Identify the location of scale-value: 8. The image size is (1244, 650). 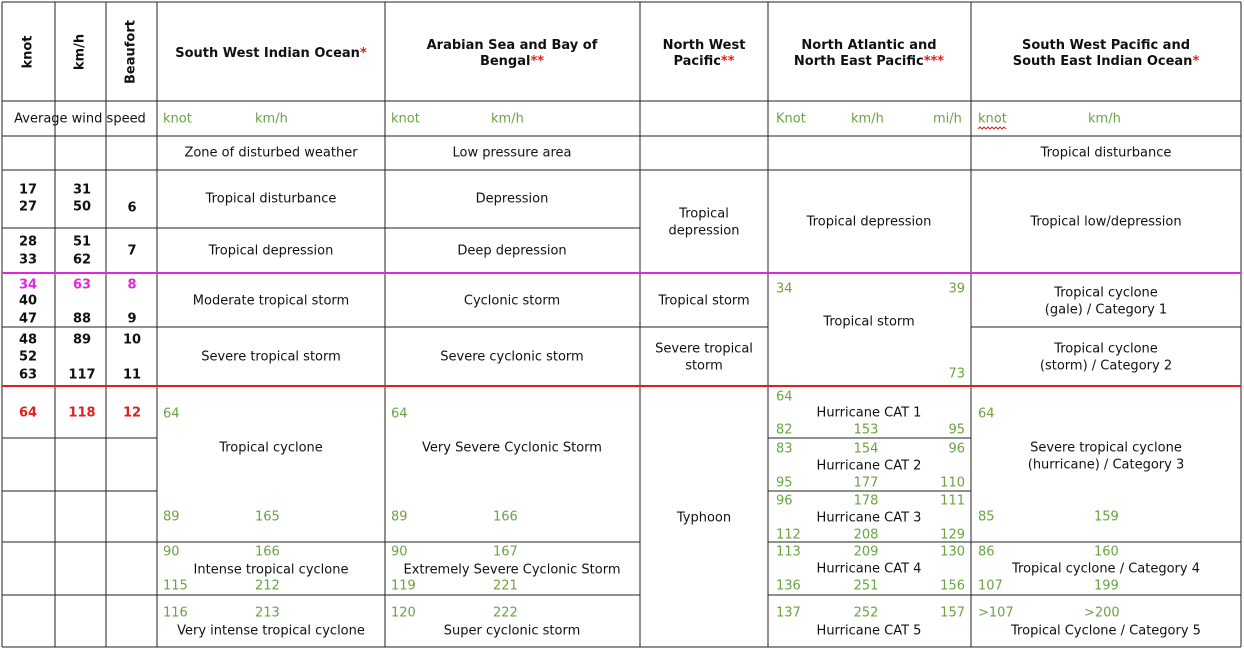
(131, 285).